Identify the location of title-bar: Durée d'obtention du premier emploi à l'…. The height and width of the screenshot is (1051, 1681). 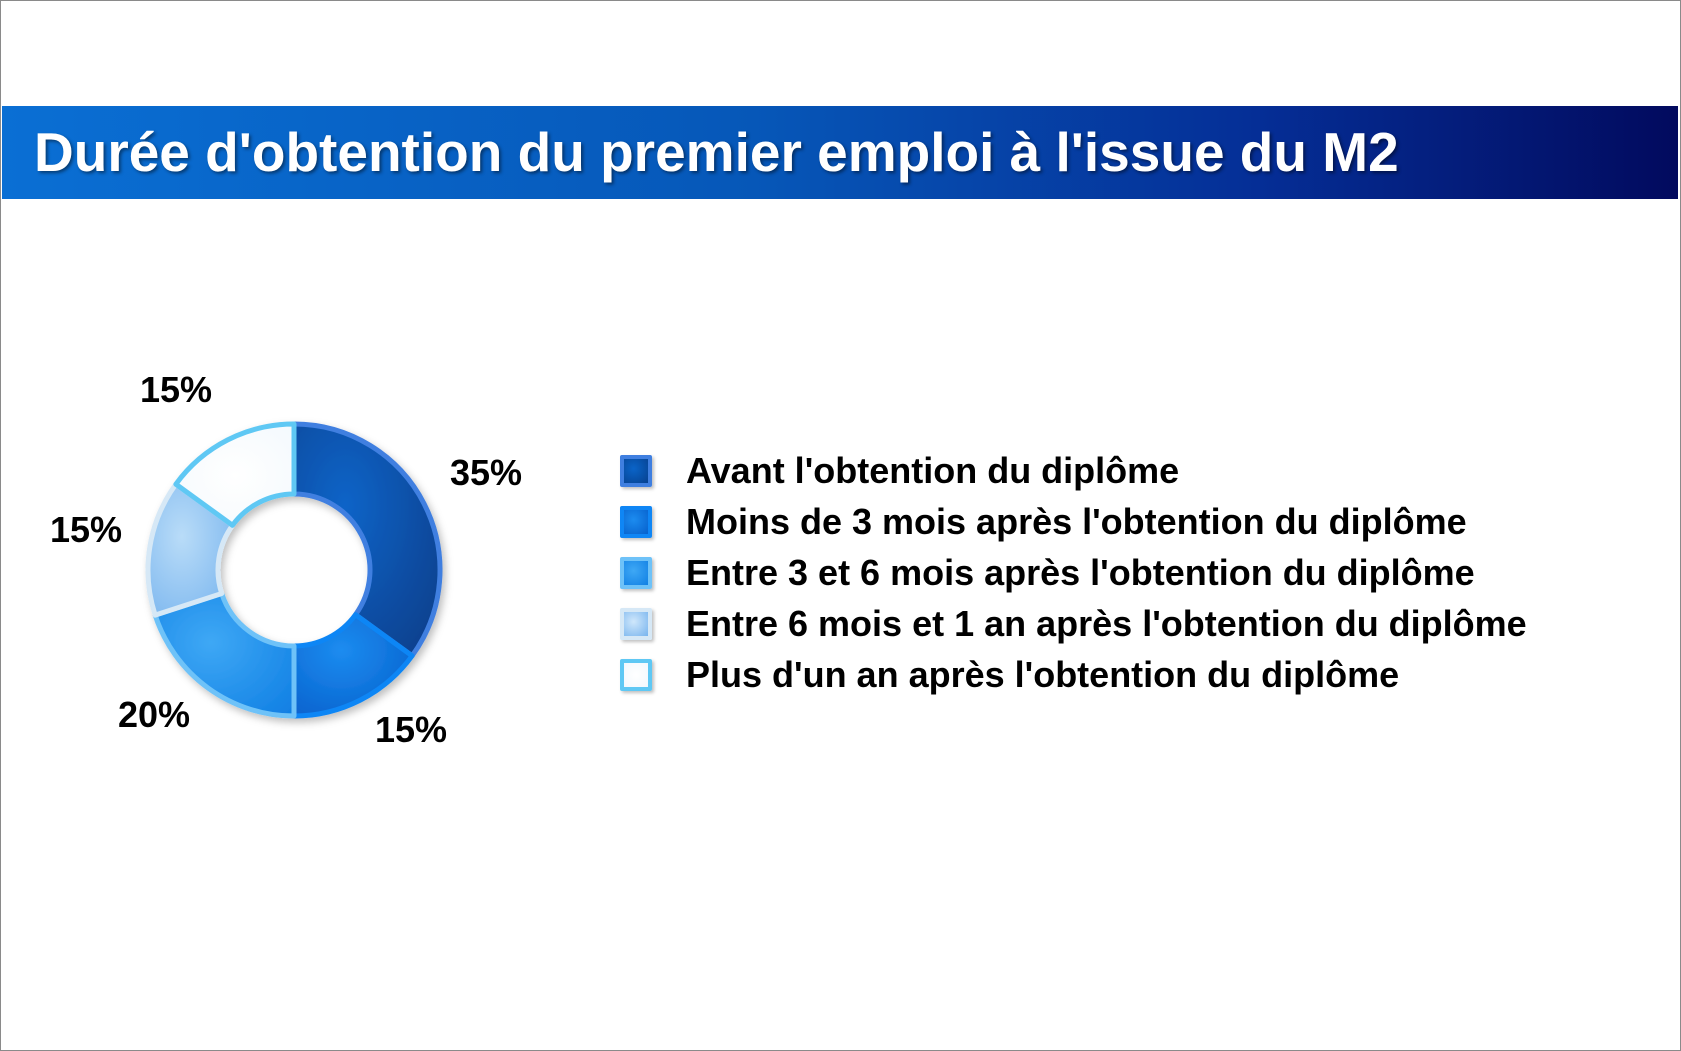
(840, 152).